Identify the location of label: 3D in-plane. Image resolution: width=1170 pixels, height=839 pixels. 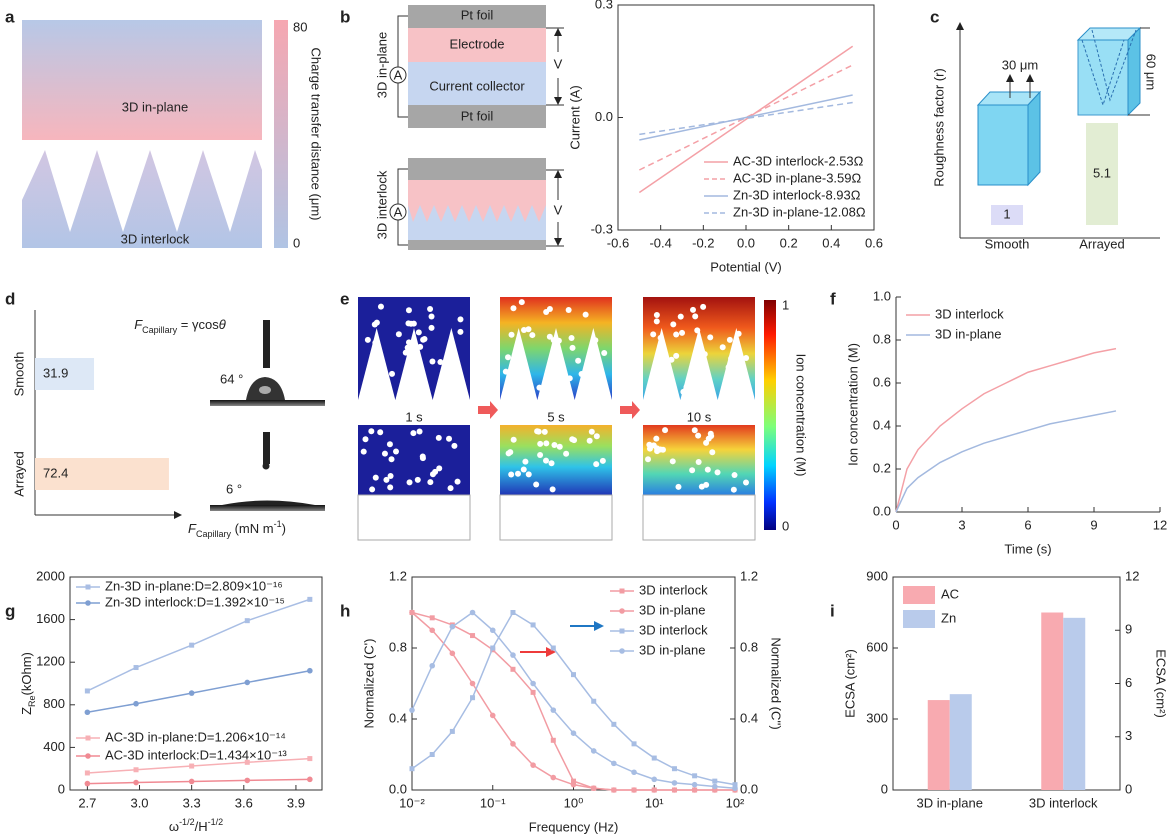
(155, 106).